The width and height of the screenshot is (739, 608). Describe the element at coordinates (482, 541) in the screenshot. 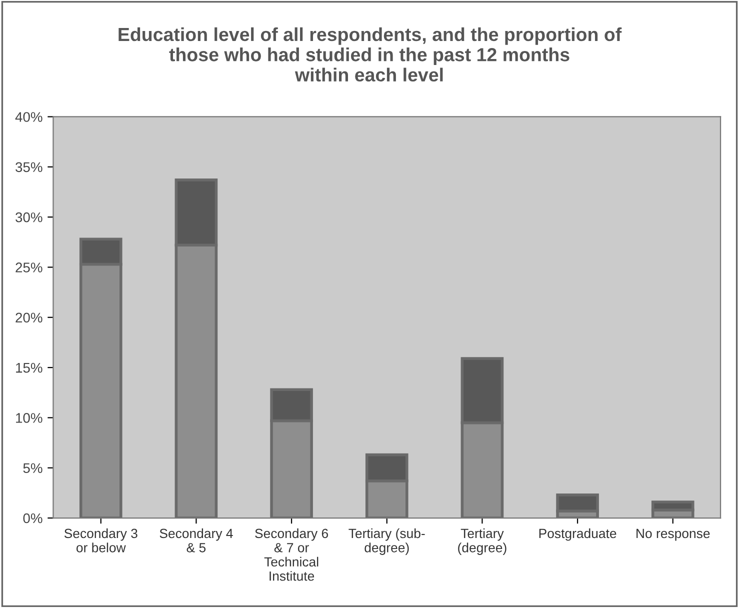

I see `x-tick-label: Tertiary (degree)` at that location.